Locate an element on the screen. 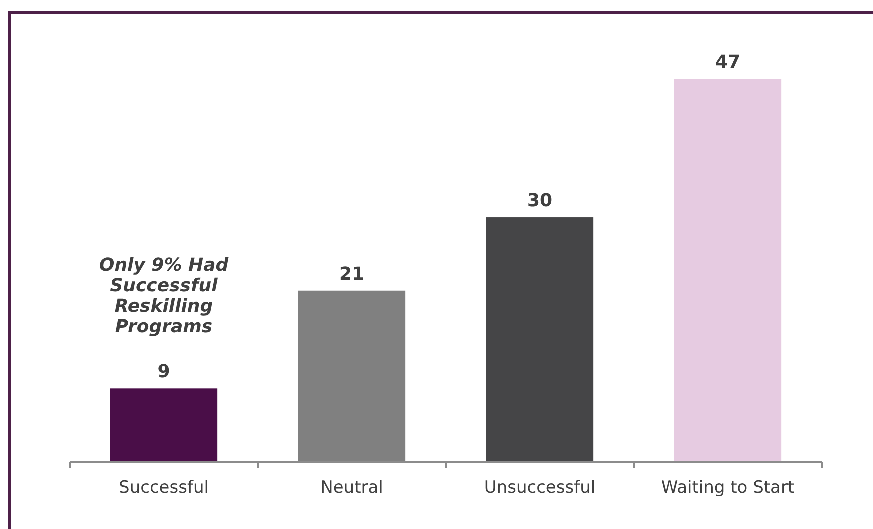 The width and height of the screenshot is (873, 529). data-label: 47 is located at coordinates (728, 62).